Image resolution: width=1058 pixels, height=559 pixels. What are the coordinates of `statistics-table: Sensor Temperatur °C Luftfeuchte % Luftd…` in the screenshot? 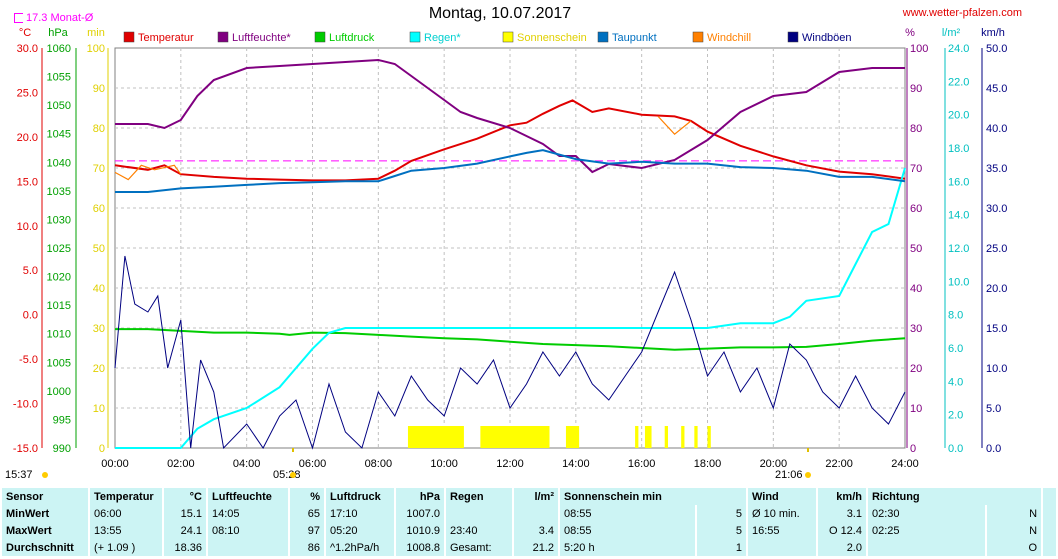 It's located at (529, 522).